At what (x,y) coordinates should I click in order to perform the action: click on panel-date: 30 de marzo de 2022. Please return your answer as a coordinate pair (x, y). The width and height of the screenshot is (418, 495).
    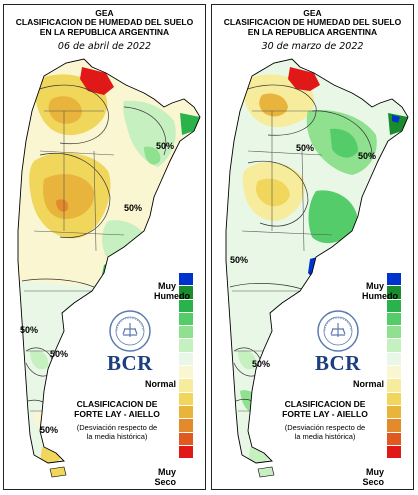
    Looking at the image, I should click on (312, 46).